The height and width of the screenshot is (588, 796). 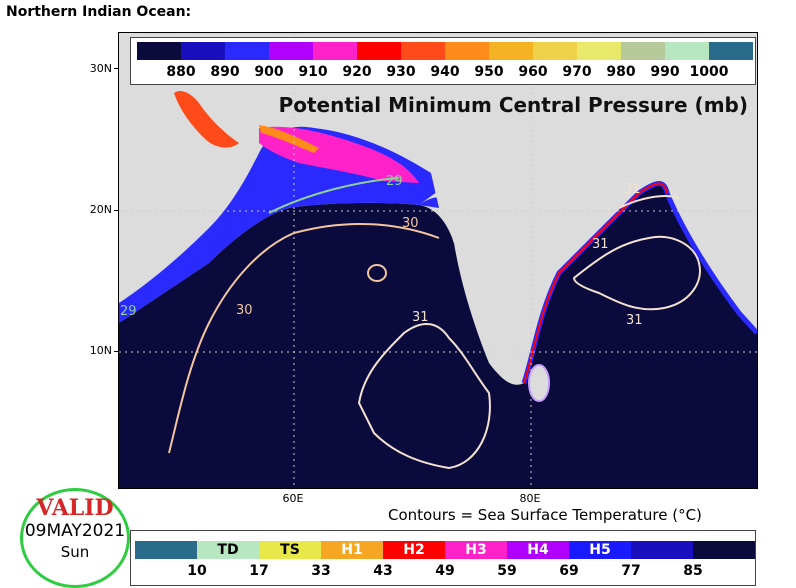 I want to click on sst-contour-31-bengal, so click(x=636, y=273).